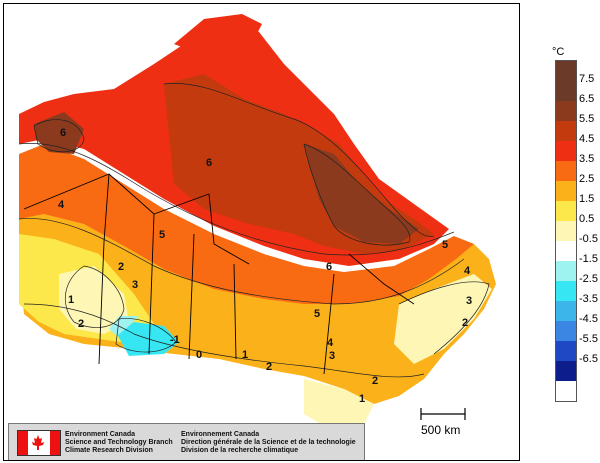  Describe the element at coordinates (587, 139) in the screenshot. I see `legend-label: 4.5` at that location.